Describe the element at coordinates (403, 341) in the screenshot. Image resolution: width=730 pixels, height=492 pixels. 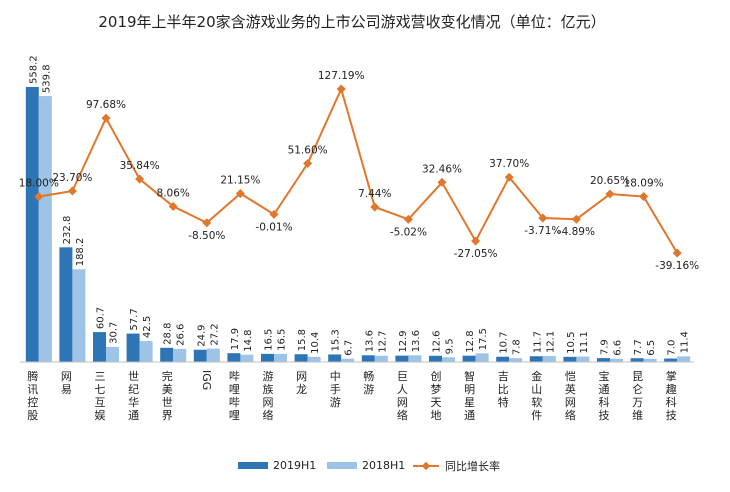
I see `bar-value-label-2019h1: 12.9` at that location.